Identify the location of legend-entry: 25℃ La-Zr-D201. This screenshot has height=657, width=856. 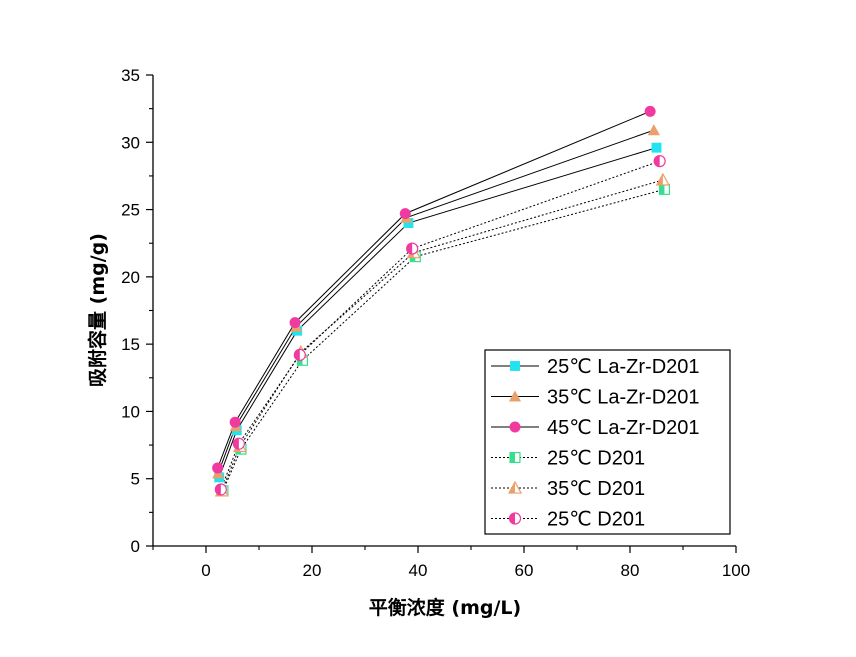
(623, 367).